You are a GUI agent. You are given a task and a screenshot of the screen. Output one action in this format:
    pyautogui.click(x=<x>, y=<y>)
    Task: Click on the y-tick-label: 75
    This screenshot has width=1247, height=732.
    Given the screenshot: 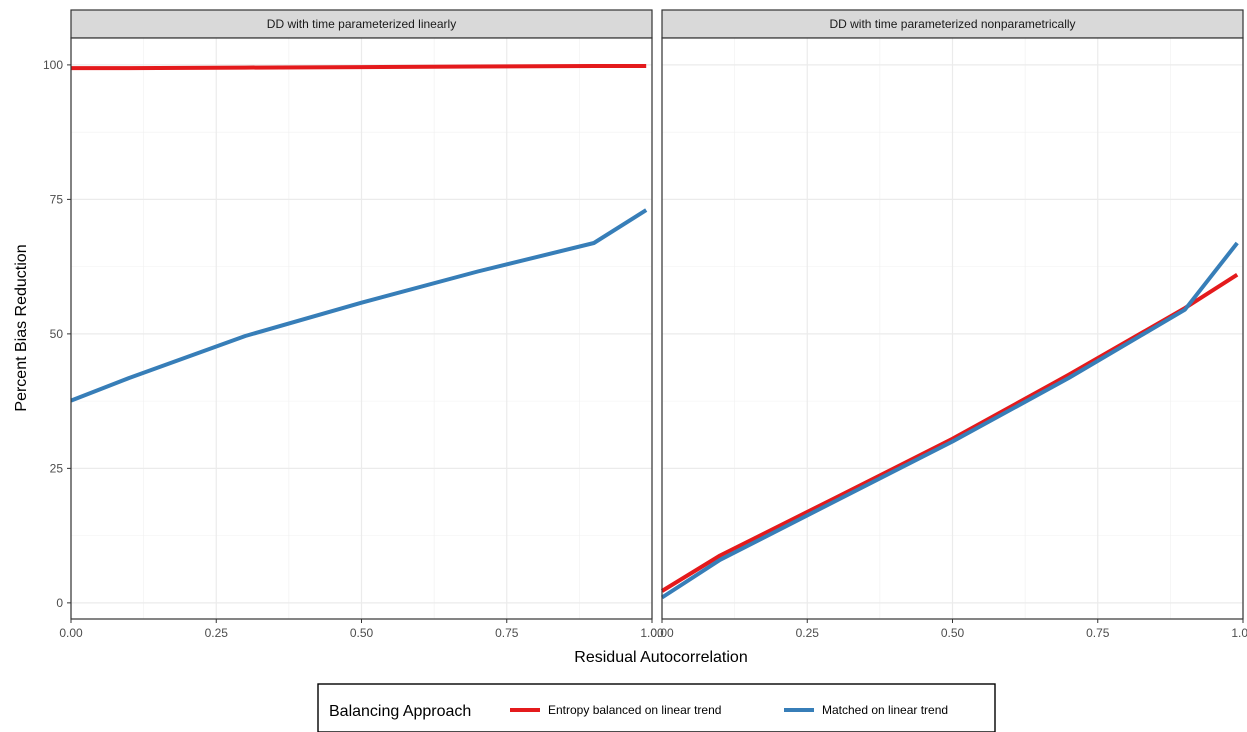 What is the action you would take?
    pyautogui.click(x=57, y=199)
    